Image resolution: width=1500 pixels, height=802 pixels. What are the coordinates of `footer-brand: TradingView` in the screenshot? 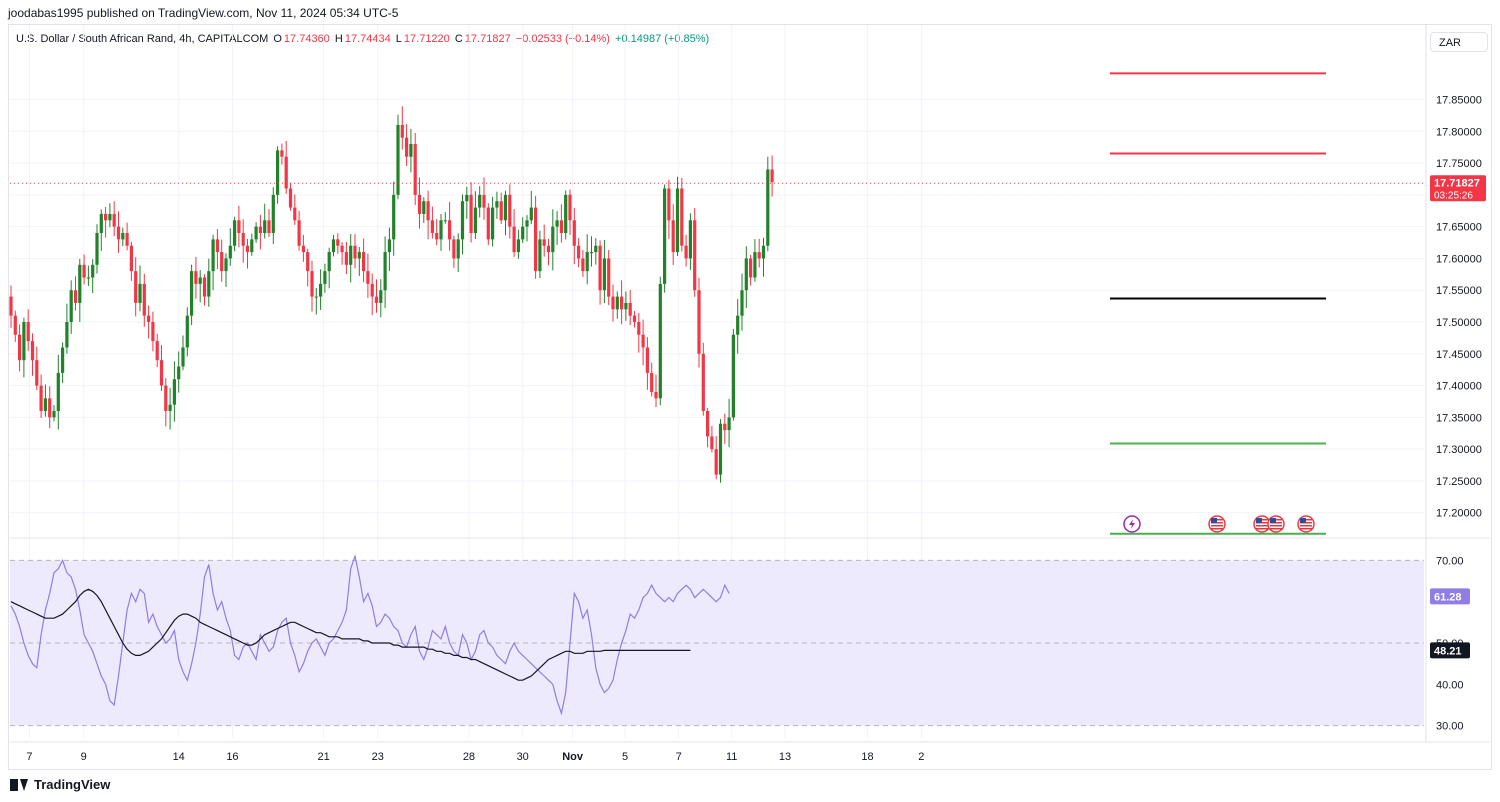 It's located at (60, 784).